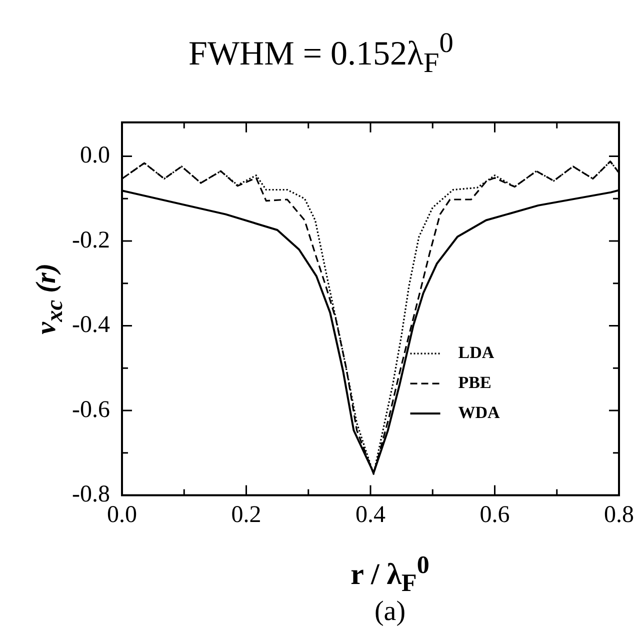  Describe the element at coordinates (479, 412) in the screenshot. I see `legend-label: WDA` at that location.